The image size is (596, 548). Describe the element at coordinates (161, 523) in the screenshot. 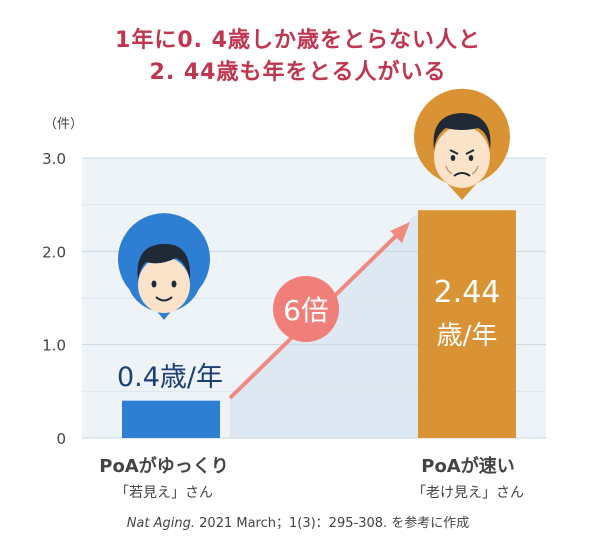

I see `source-journal: Nat Aging.` at that location.